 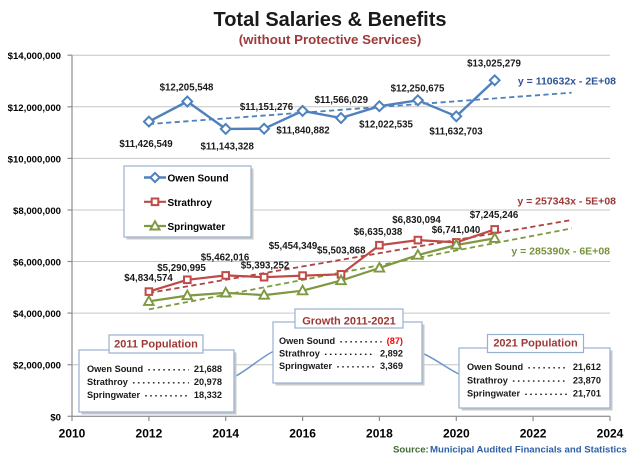 I want to click on svg-text: y = 257343x - 5E+08, so click(x=566, y=202).